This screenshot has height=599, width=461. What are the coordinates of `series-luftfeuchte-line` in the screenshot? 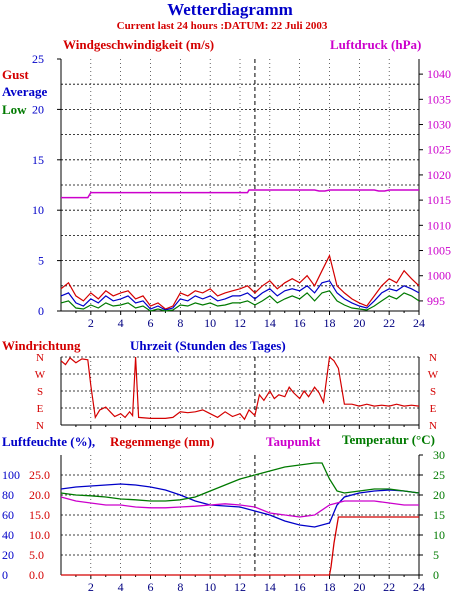 It's located at (240, 505).